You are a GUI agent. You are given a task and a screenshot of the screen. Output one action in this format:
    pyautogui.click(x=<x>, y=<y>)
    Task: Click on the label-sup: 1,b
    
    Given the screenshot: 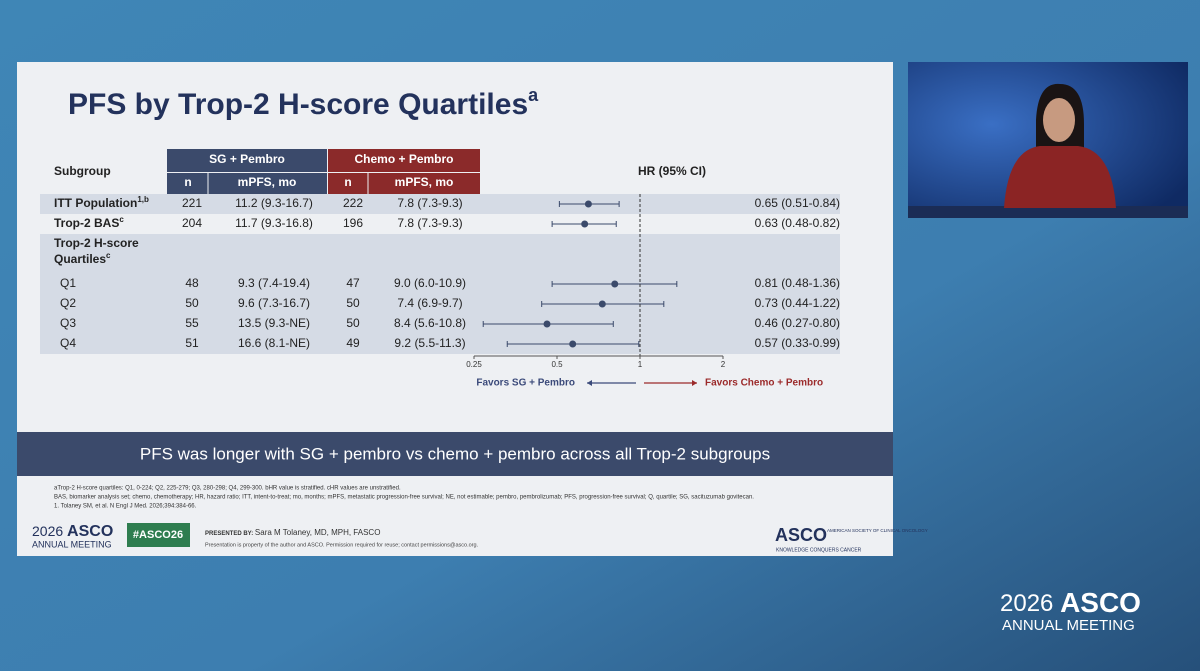 What is the action you would take?
    pyautogui.click(x=143, y=199)
    